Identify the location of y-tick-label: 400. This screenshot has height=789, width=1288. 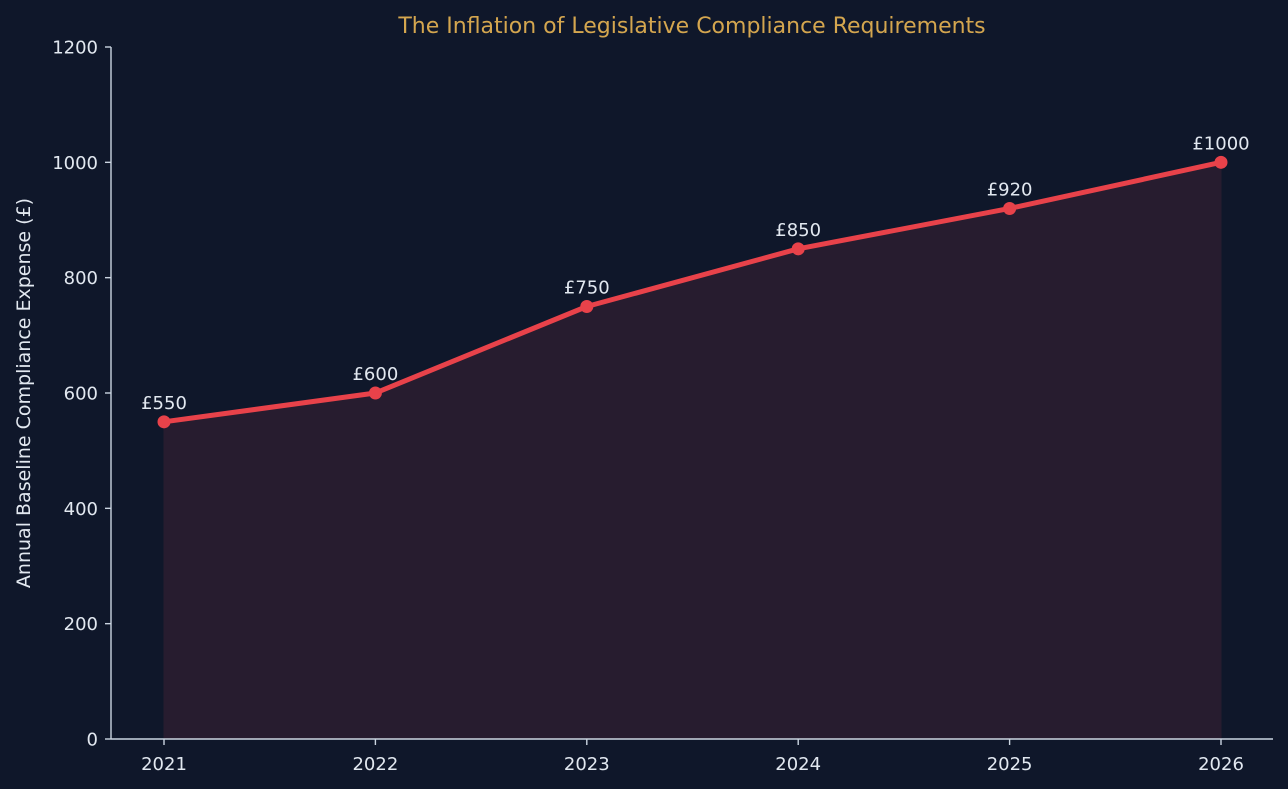
(81, 509).